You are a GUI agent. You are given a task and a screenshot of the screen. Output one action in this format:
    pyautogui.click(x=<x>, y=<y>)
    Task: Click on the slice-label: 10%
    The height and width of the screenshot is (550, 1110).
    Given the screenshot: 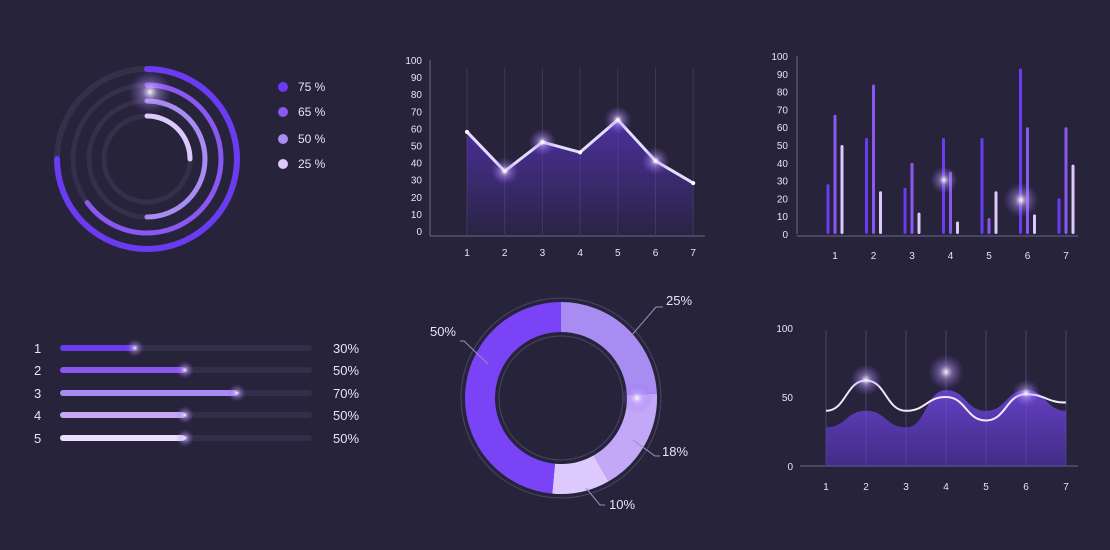 What is the action you would take?
    pyautogui.click(x=622, y=504)
    